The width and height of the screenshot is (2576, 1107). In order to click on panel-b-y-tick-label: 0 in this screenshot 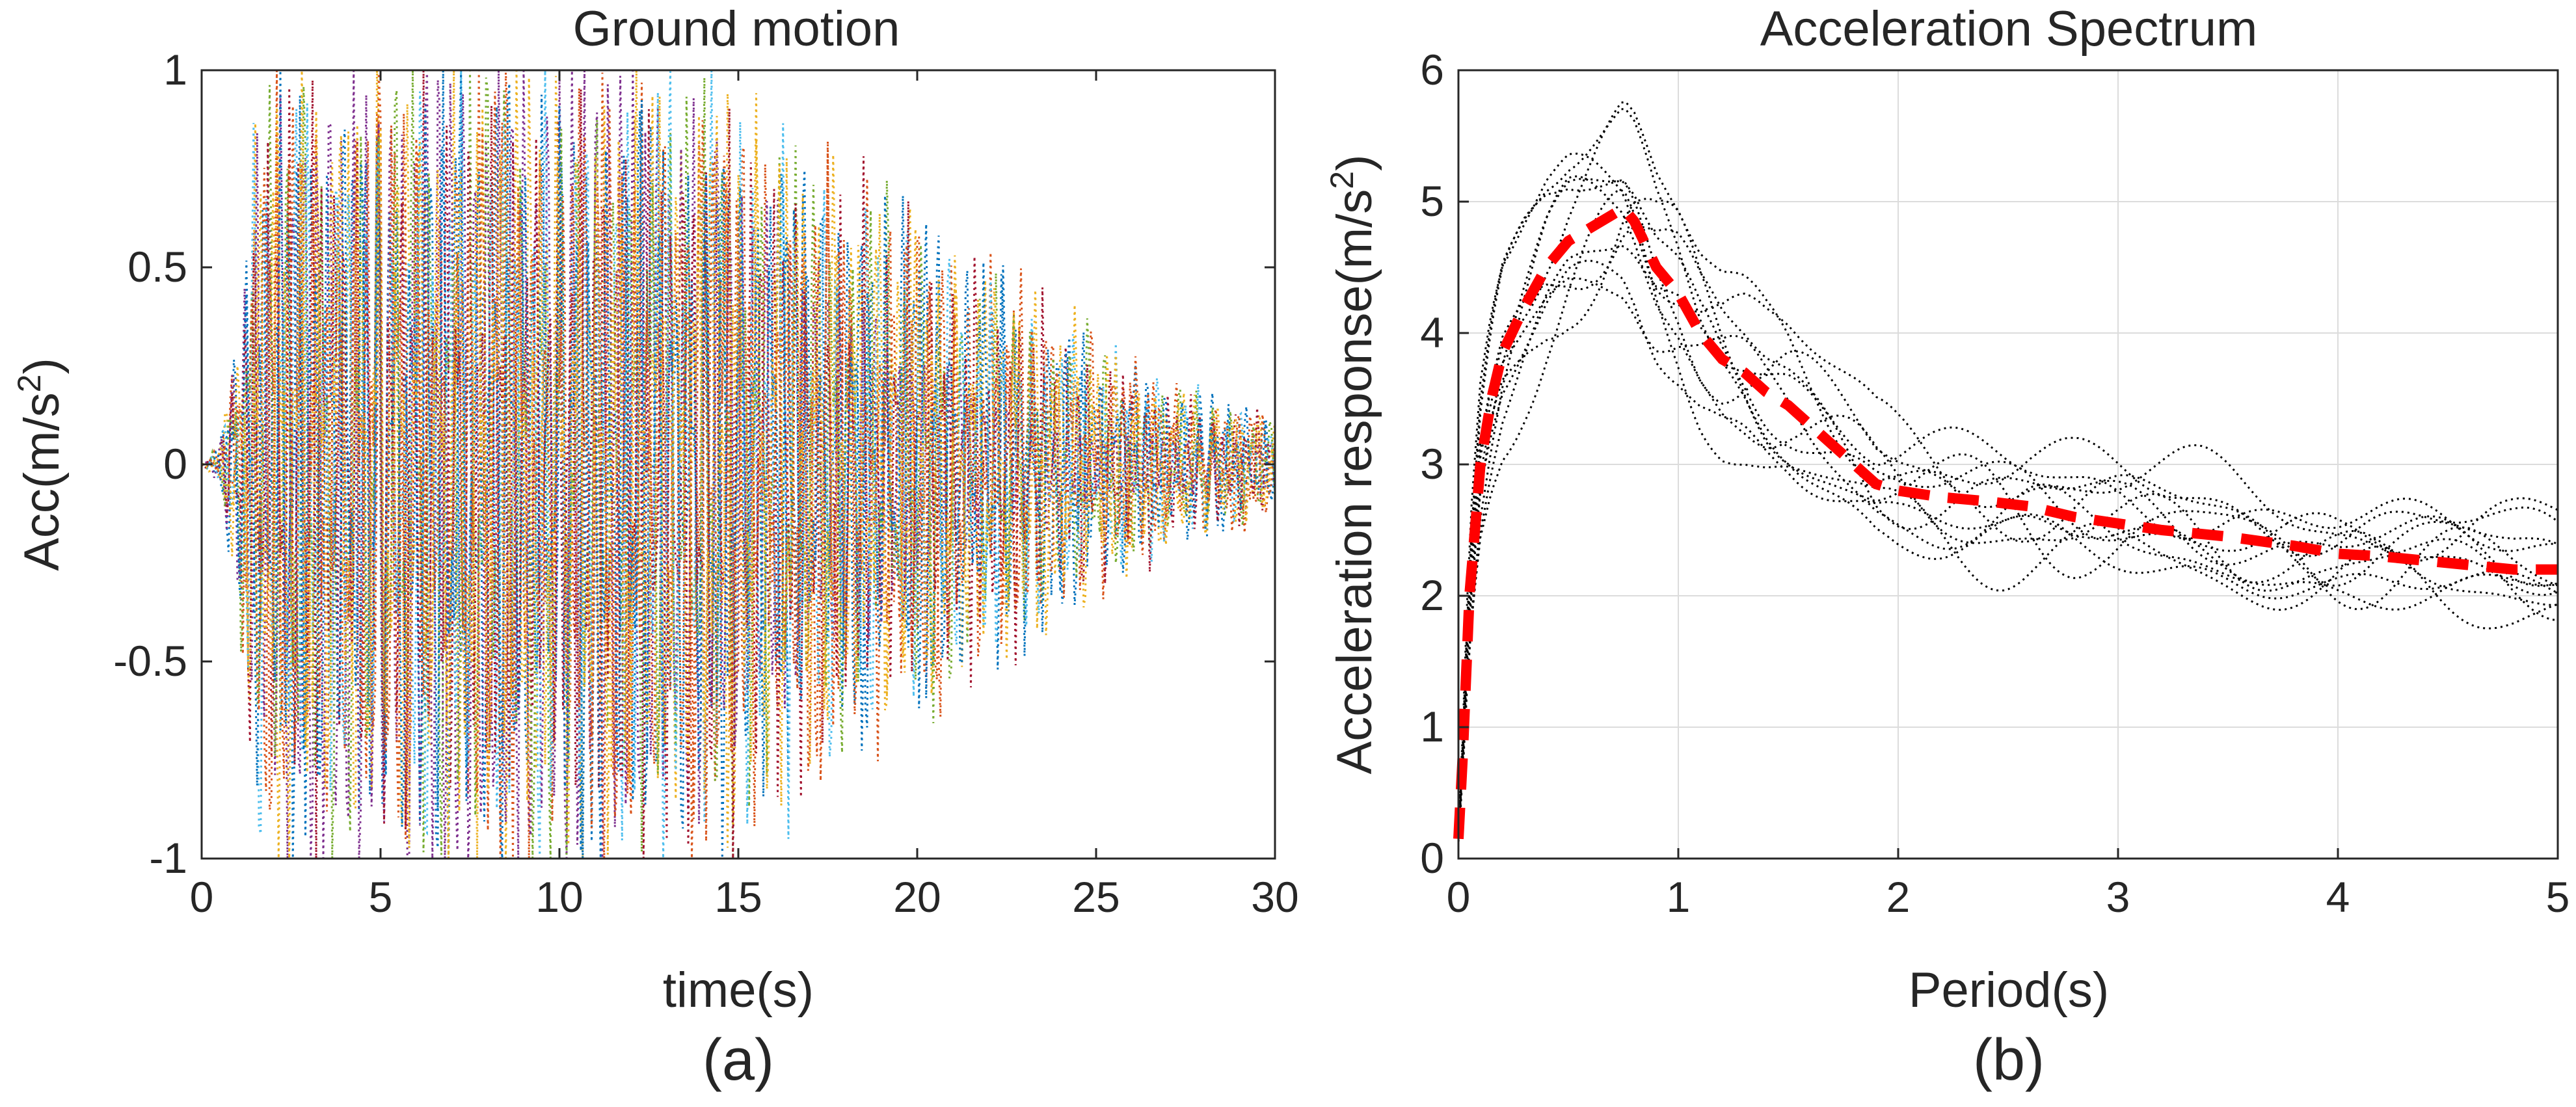, I will do `click(1432, 858)`.